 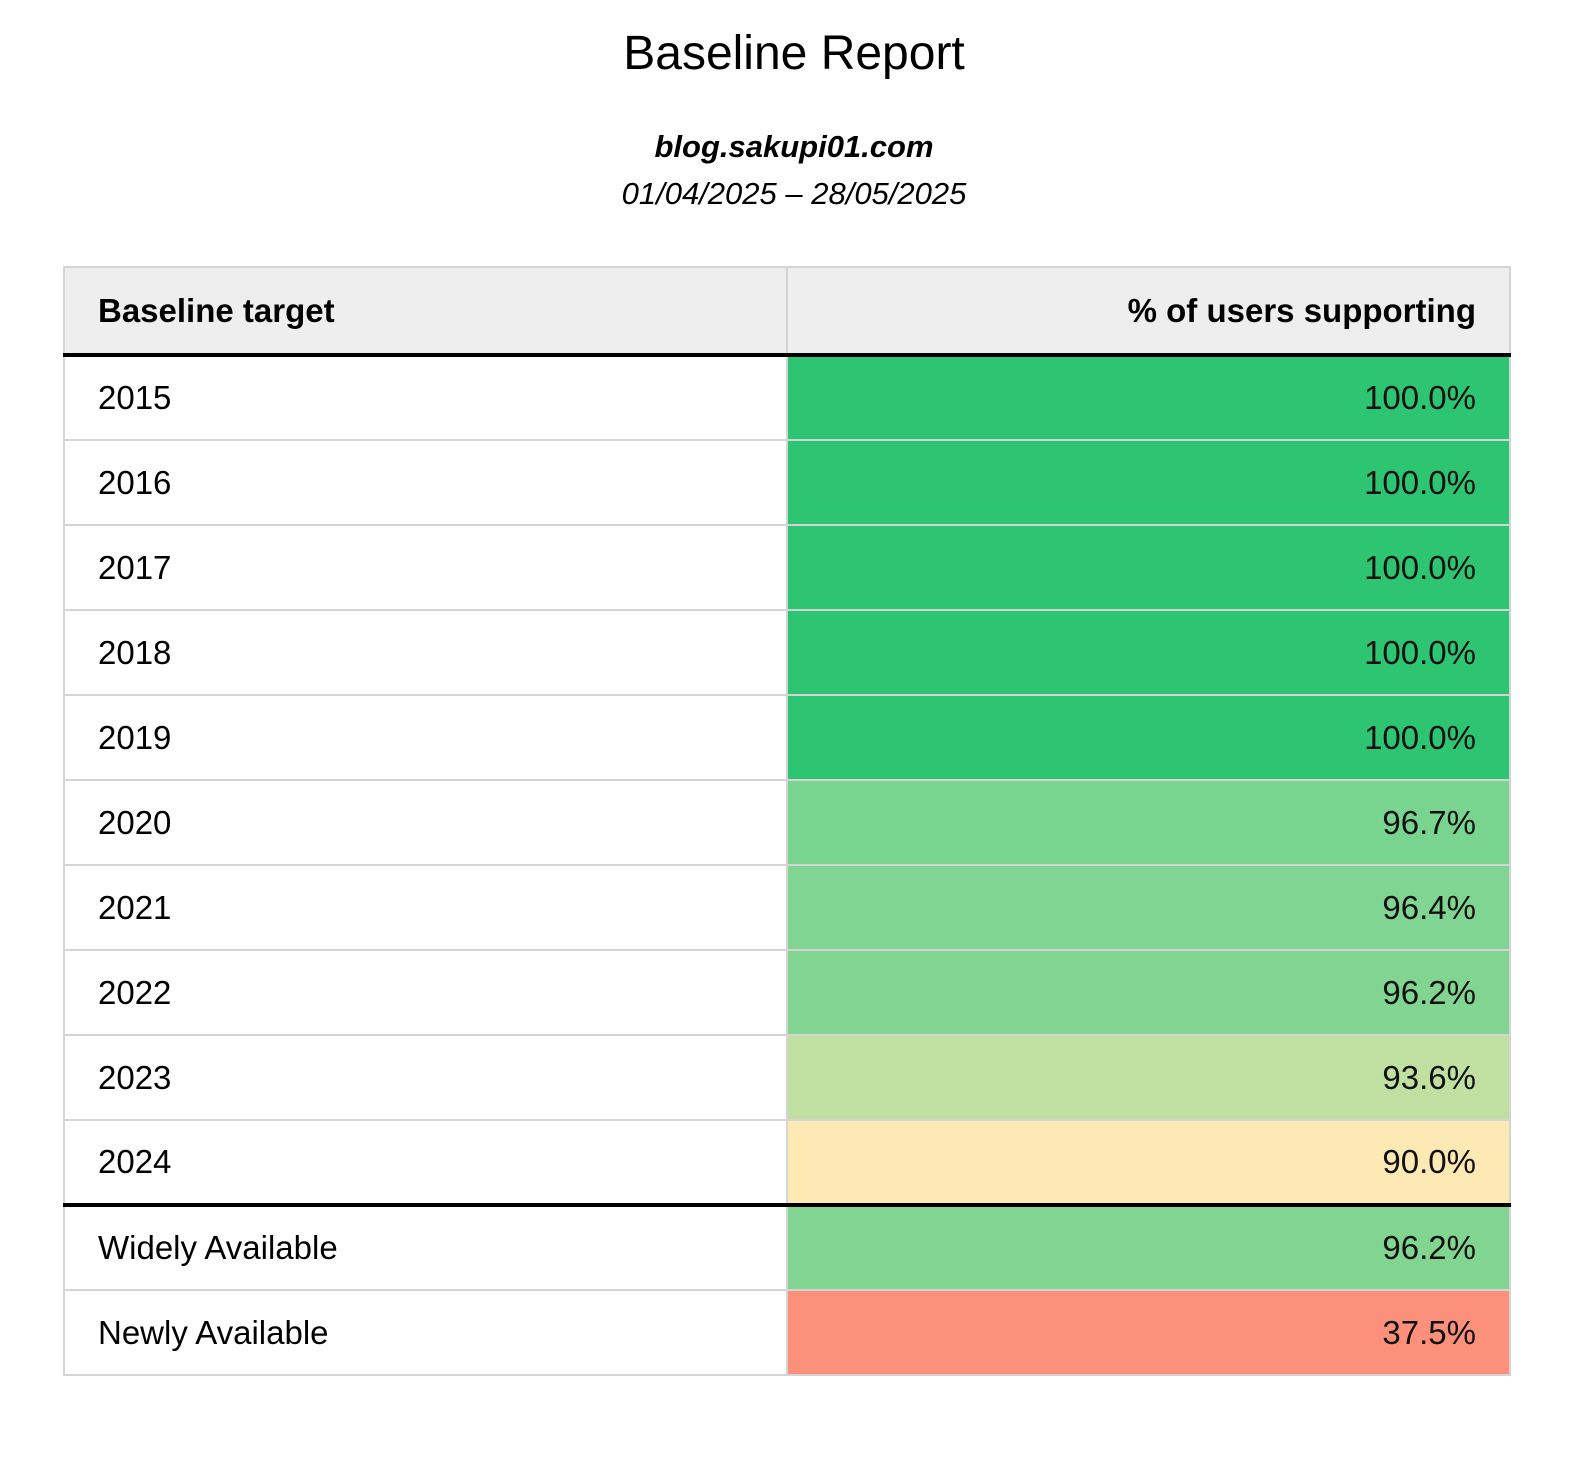 What do you see at coordinates (425, 992) in the screenshot?
I see `row-target: 2022` at bounding box center [425, 992].